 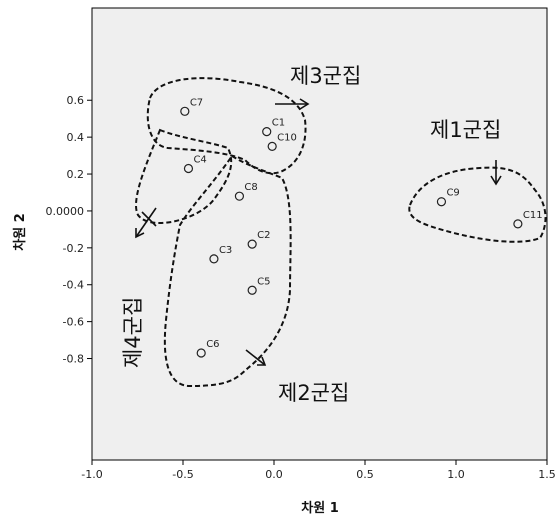 What do you see at coordinates (263, 235) in the screenshot?
I see `data-point-label: C2` at bounding box center [263, 235].